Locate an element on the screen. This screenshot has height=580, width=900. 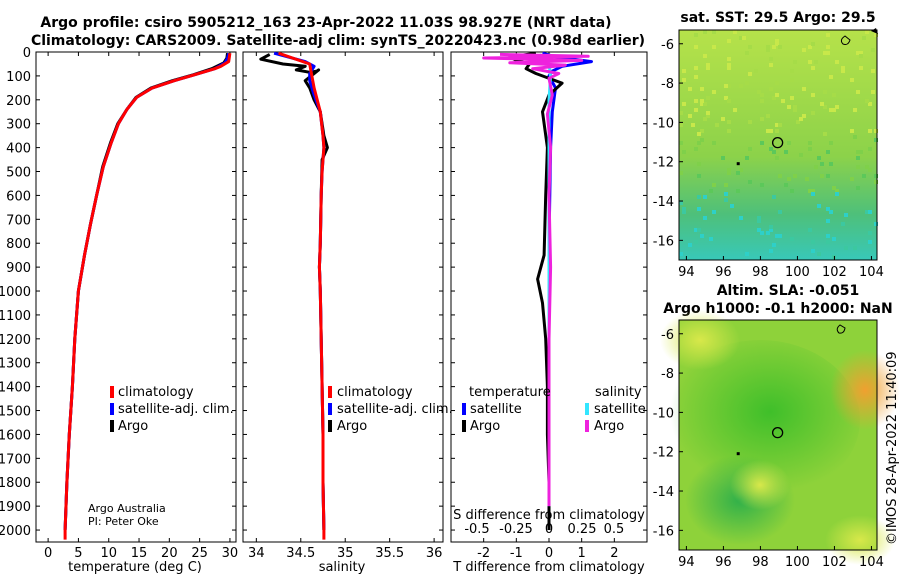
temperature-xlabel: temperature (deg C) is located at coordinates (135, 567).